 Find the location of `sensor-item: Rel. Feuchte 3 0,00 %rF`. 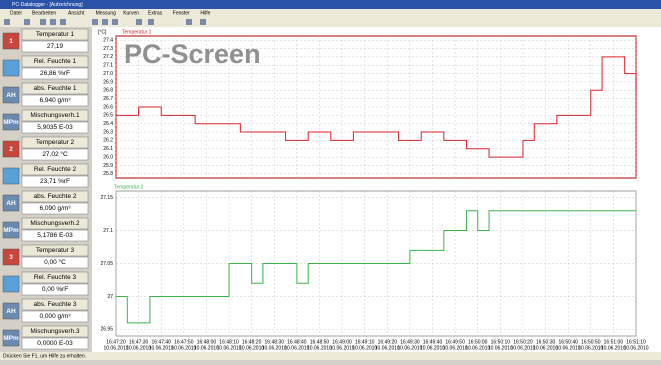

sensor-item: Rel. Feuchte 3 0,00 %rF is located at coordinates (45, 283).